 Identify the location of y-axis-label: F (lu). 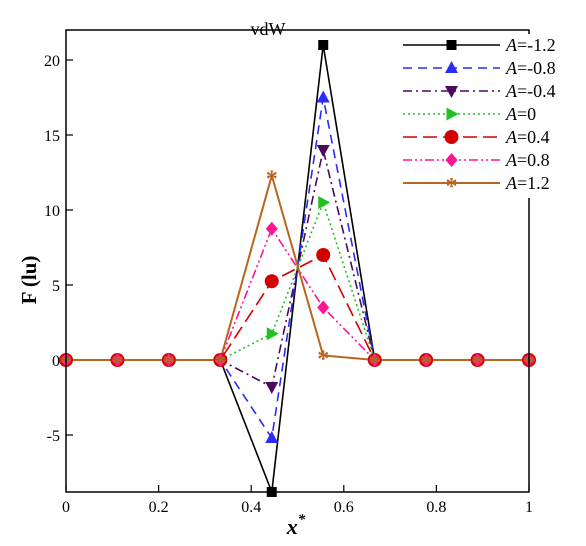
(29, 280).